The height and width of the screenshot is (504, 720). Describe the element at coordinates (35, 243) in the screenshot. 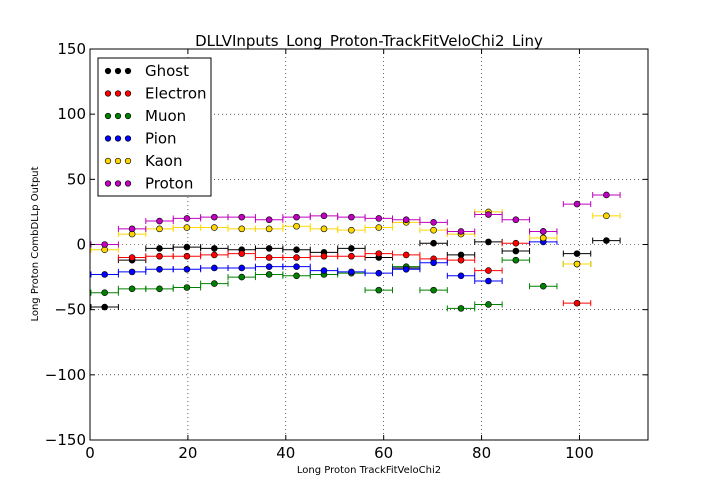

I see `y-axis-label: Long Proton CombDLLp Output` at that location.